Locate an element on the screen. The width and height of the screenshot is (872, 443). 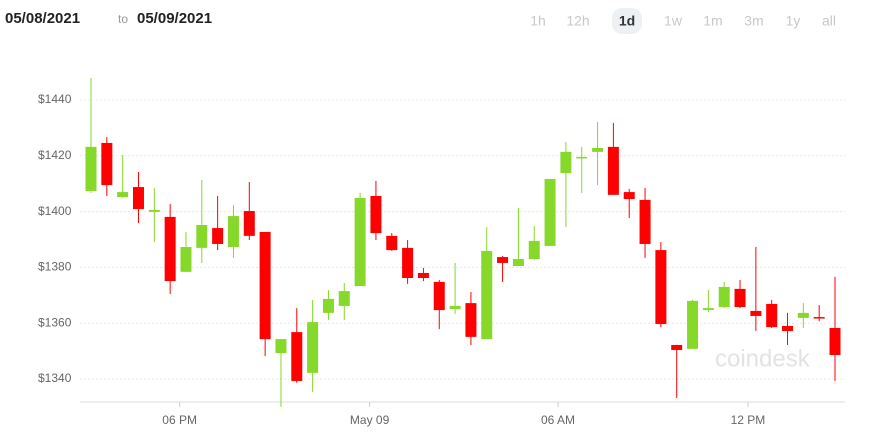
range-buttons: 1h 12h 1d 1w 1m 3m 1y all is located at coordinates (683, 21).